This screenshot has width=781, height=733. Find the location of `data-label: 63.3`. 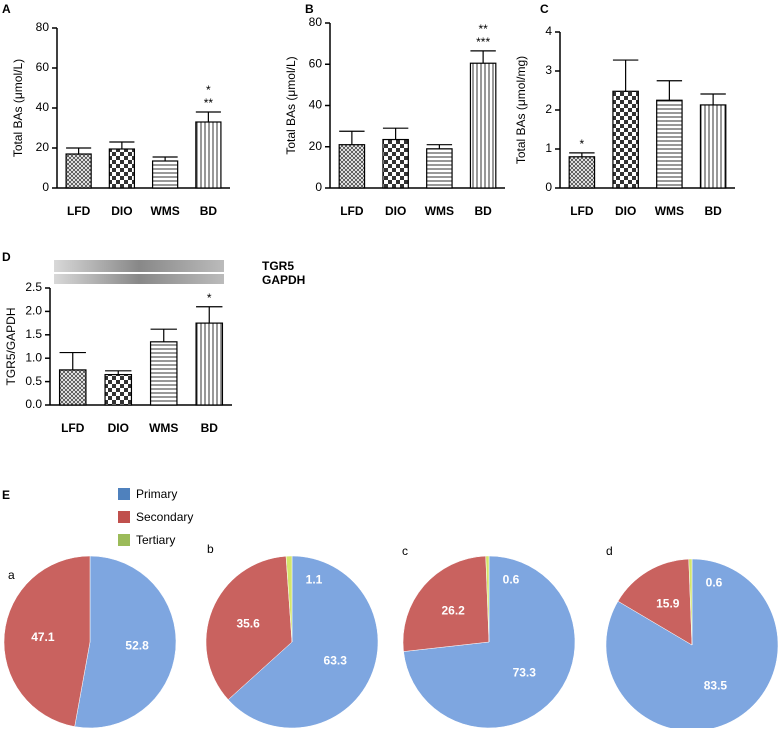

data-label: 63.3 is located at coordinates (336, 660).